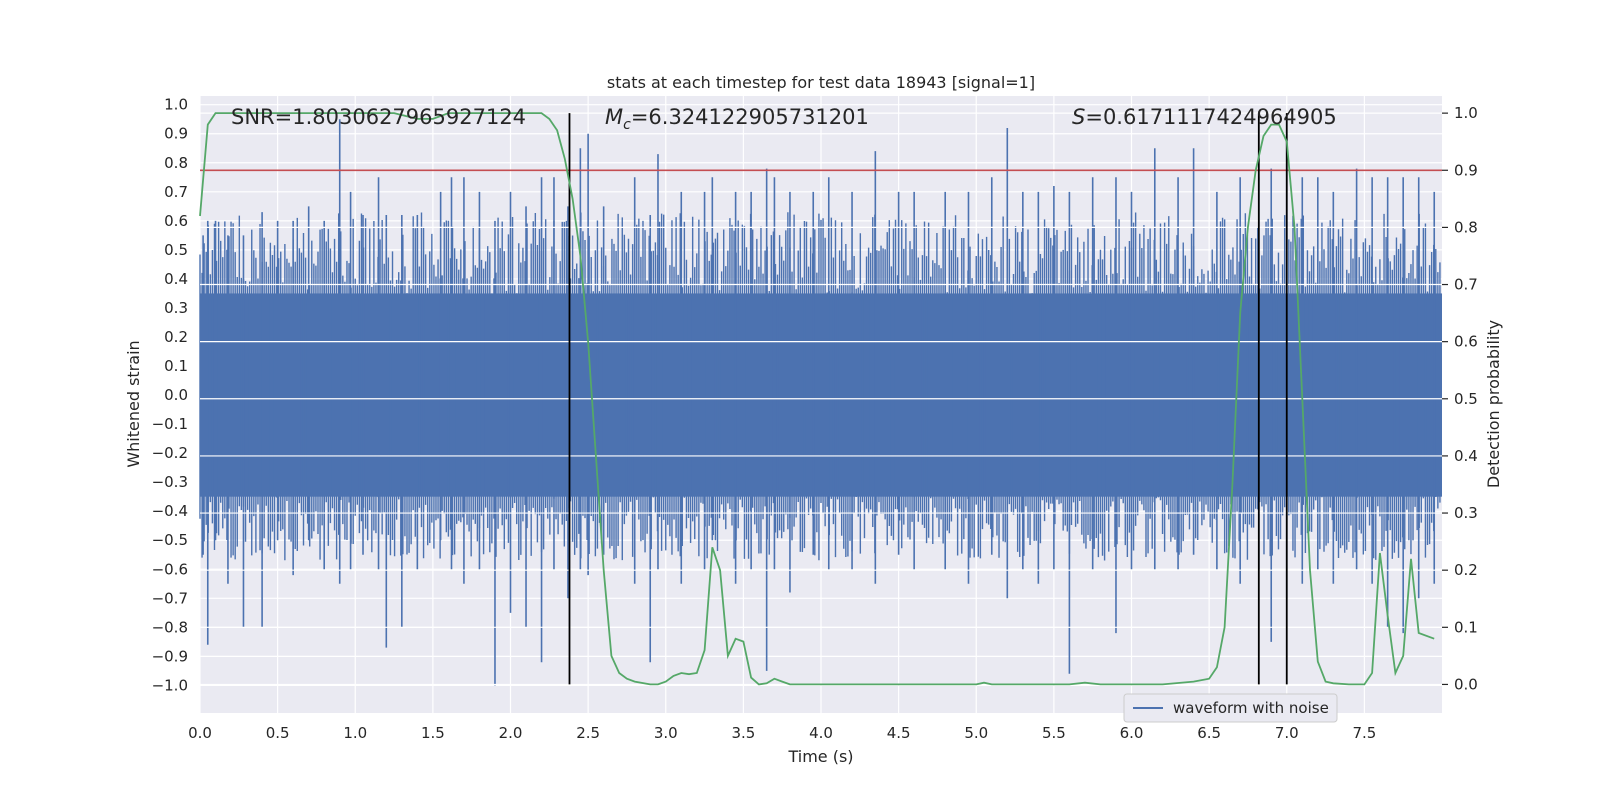 The image size is (1600, 800). What do you see at coordinates (614, 117) in the screenshot?
I see `chirp-mass-symbol: M` at bounding box center [614, 117].